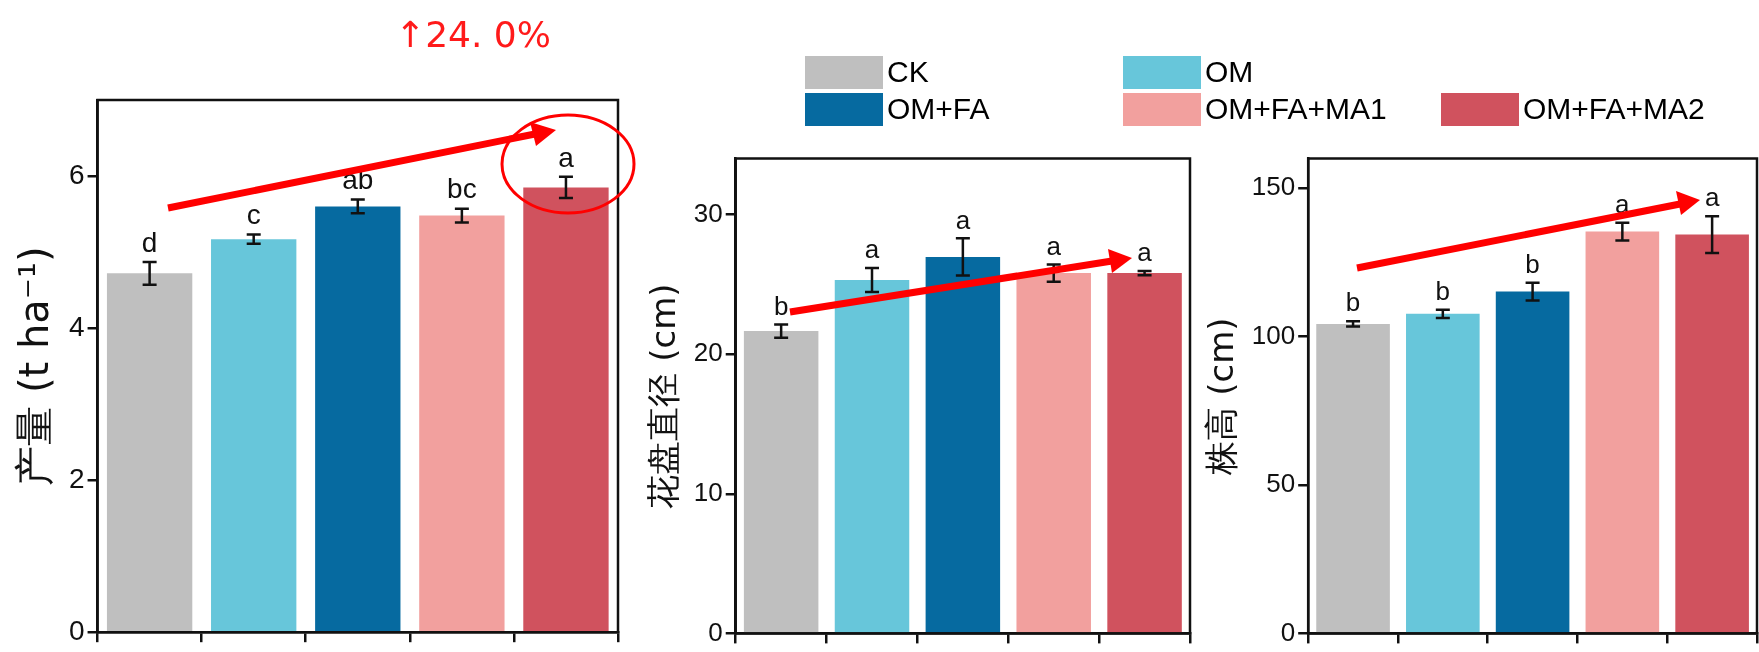 This screenshot has width=1759, height=652. What do you see at coordinates (708, 491) in the screenshot?
I see `y-tick-label: 10` at bounding box center [708, 491].